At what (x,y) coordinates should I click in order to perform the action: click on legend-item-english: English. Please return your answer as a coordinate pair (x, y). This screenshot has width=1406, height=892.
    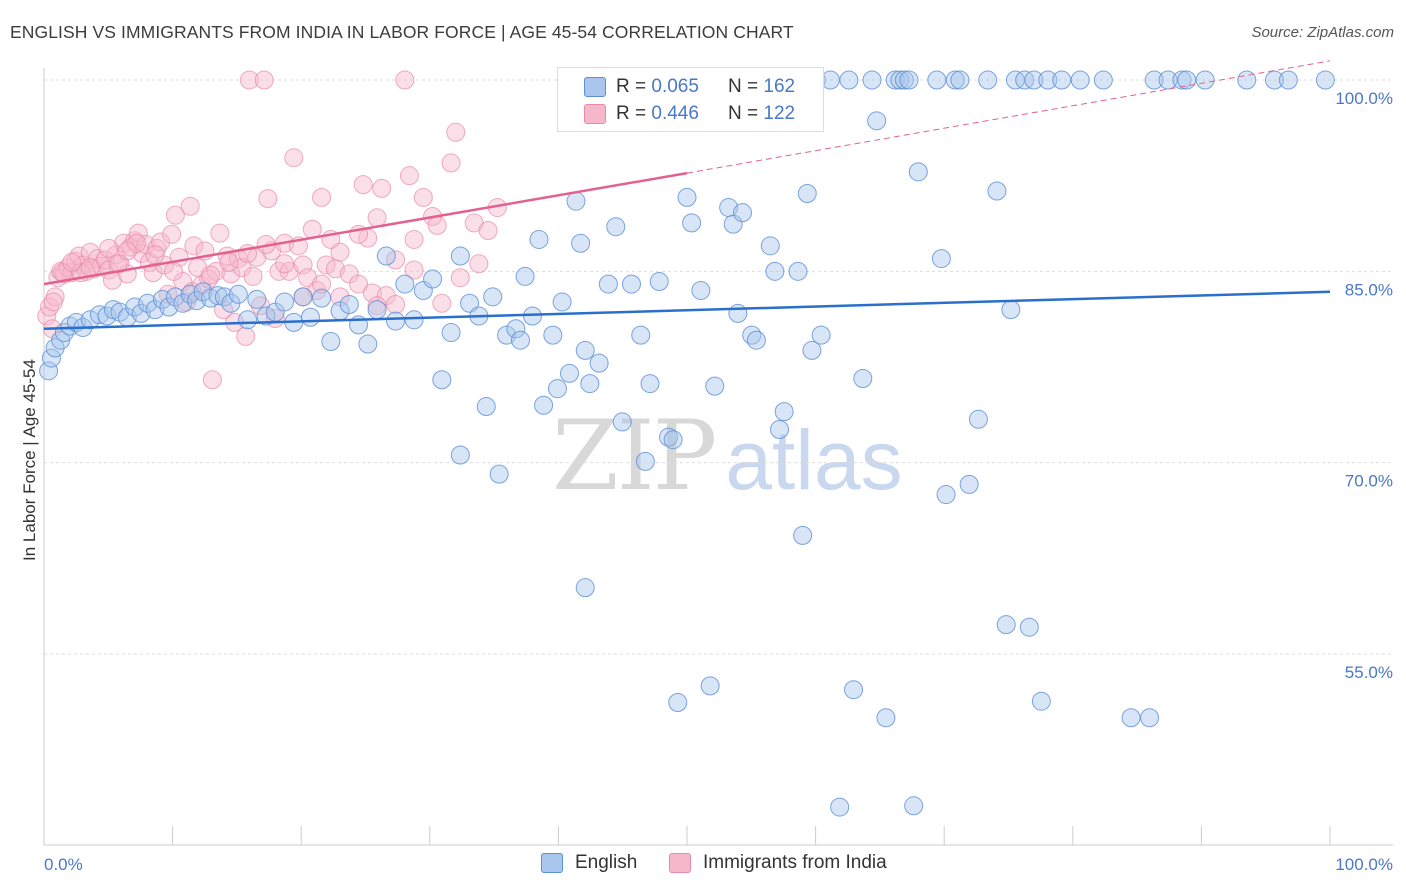
    Looking at the image, I should click on (589, 863).